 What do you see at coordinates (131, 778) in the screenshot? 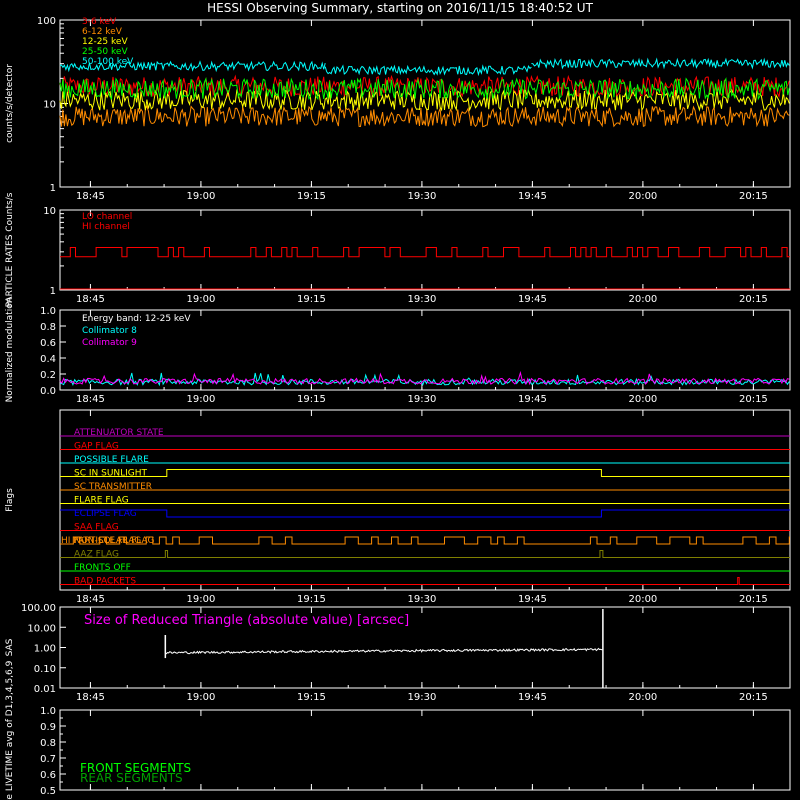
I see `legend-entry: REAR SEGMENTS` at bounding box center [131, 778].